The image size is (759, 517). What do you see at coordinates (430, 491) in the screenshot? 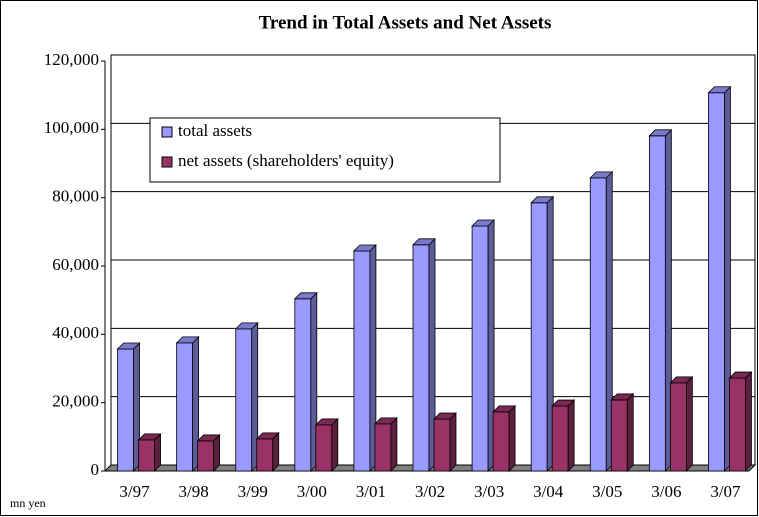
I see `x-tick-label: 3/02` at bounding box center [430, 491].